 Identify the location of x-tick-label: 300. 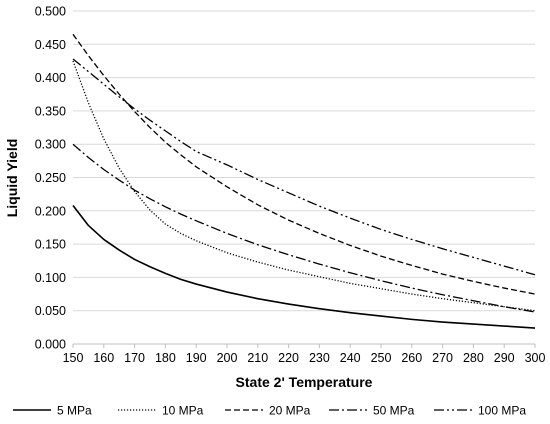
(535, 358).